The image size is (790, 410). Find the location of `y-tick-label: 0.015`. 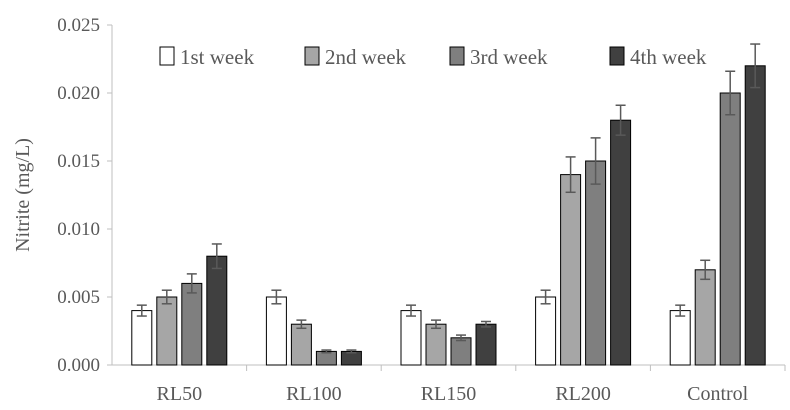

y-tick-label: 0.015 is located at coordinates (78, 161).